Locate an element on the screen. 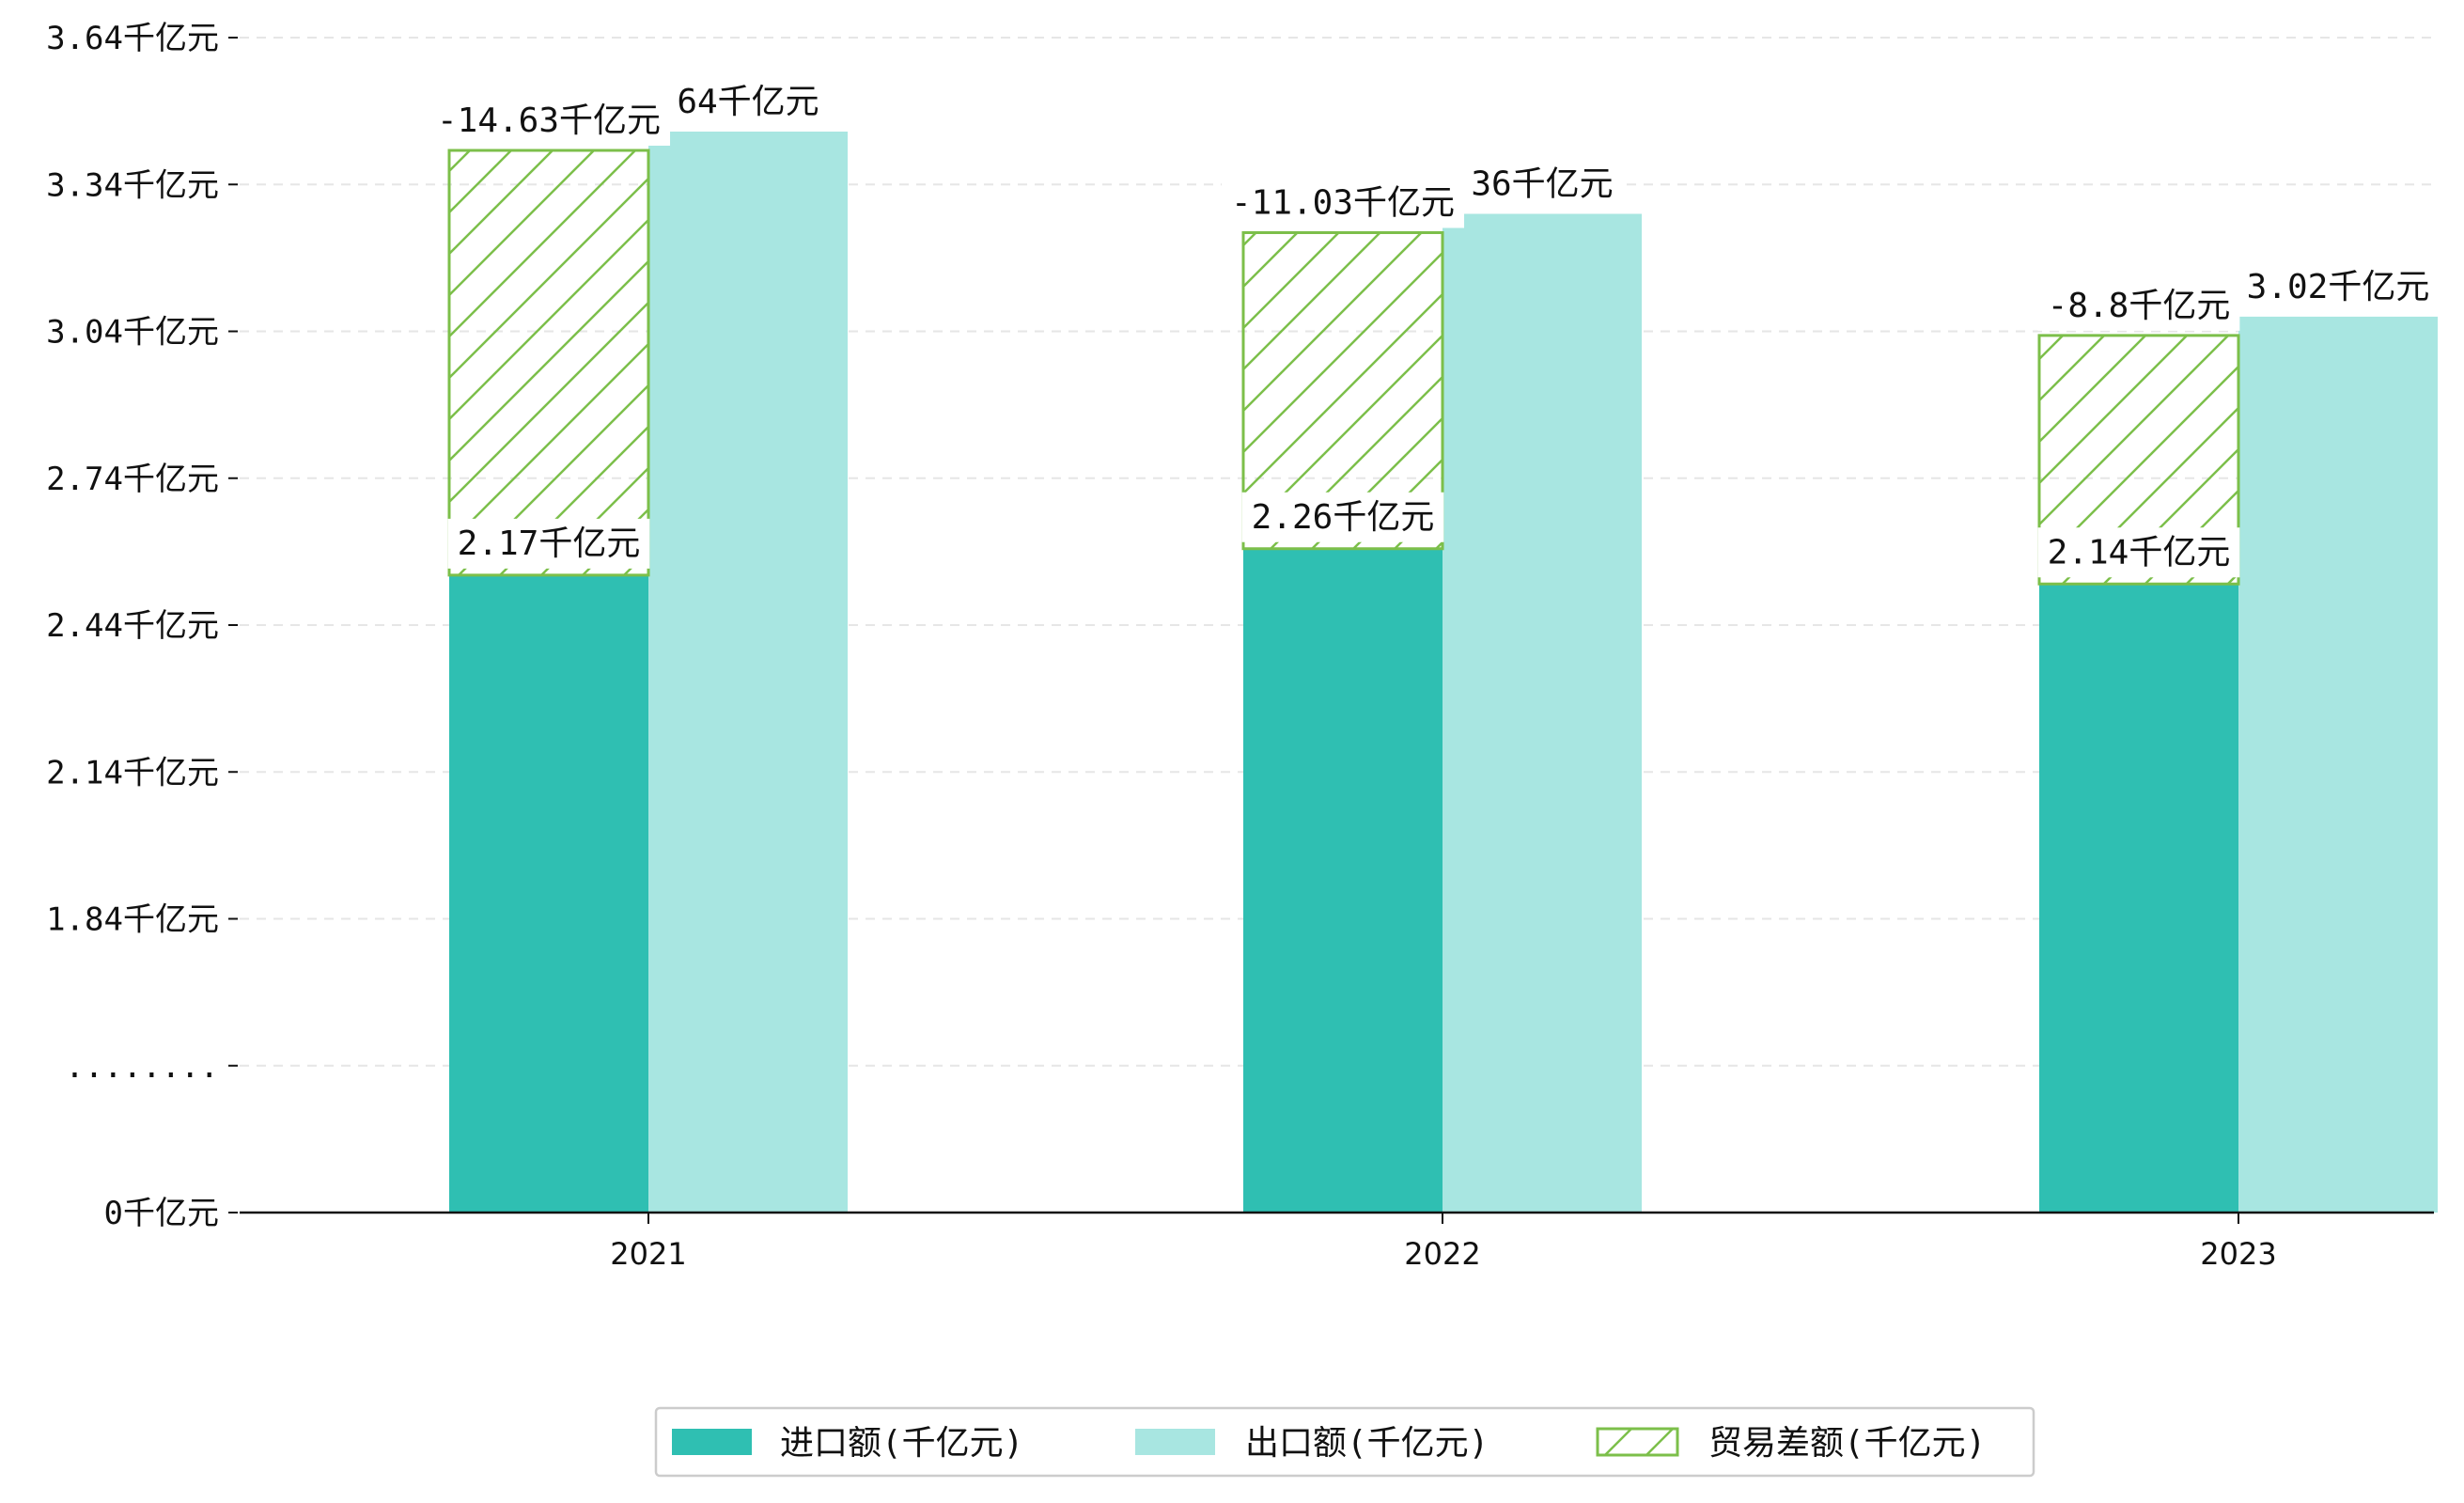  legend-label: 进口额(千亿元) is located at coordinates (901, 1443).